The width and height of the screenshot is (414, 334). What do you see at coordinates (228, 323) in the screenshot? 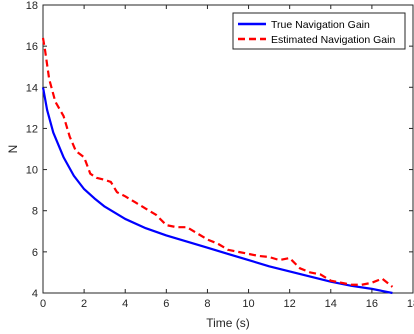
I see `x-axis-label: Time (s)` at bounding box center [228, 323].